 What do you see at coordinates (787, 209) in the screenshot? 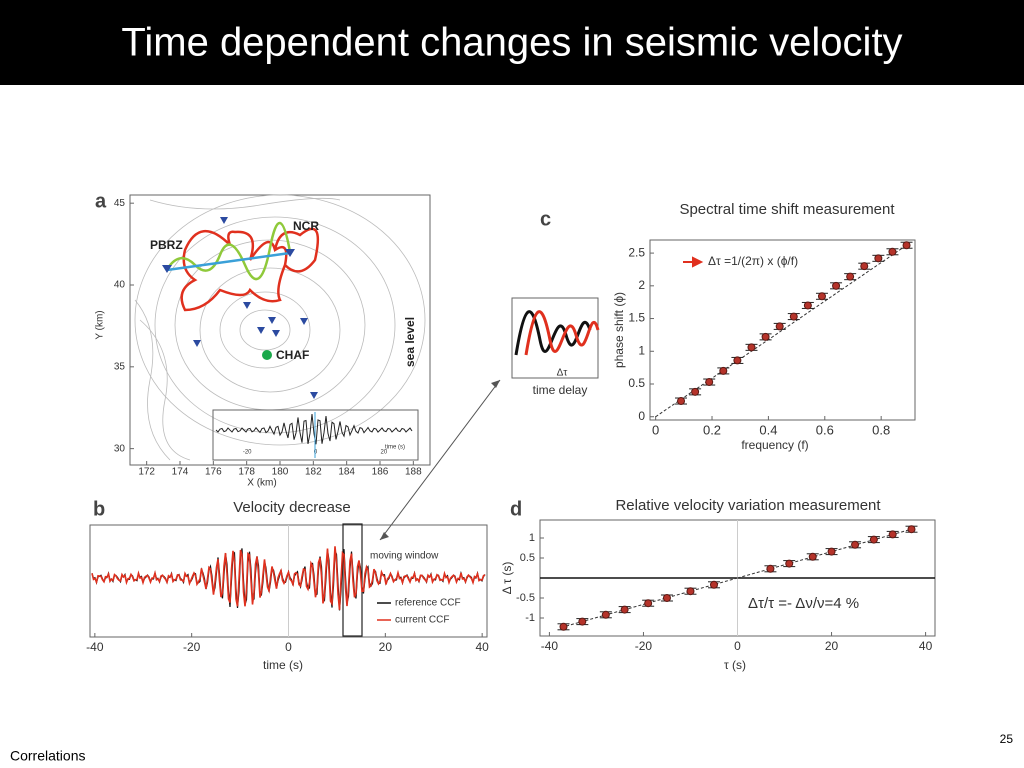
I see `panel-title: Spectral time shift measurement` at bounding box center [787, 209].